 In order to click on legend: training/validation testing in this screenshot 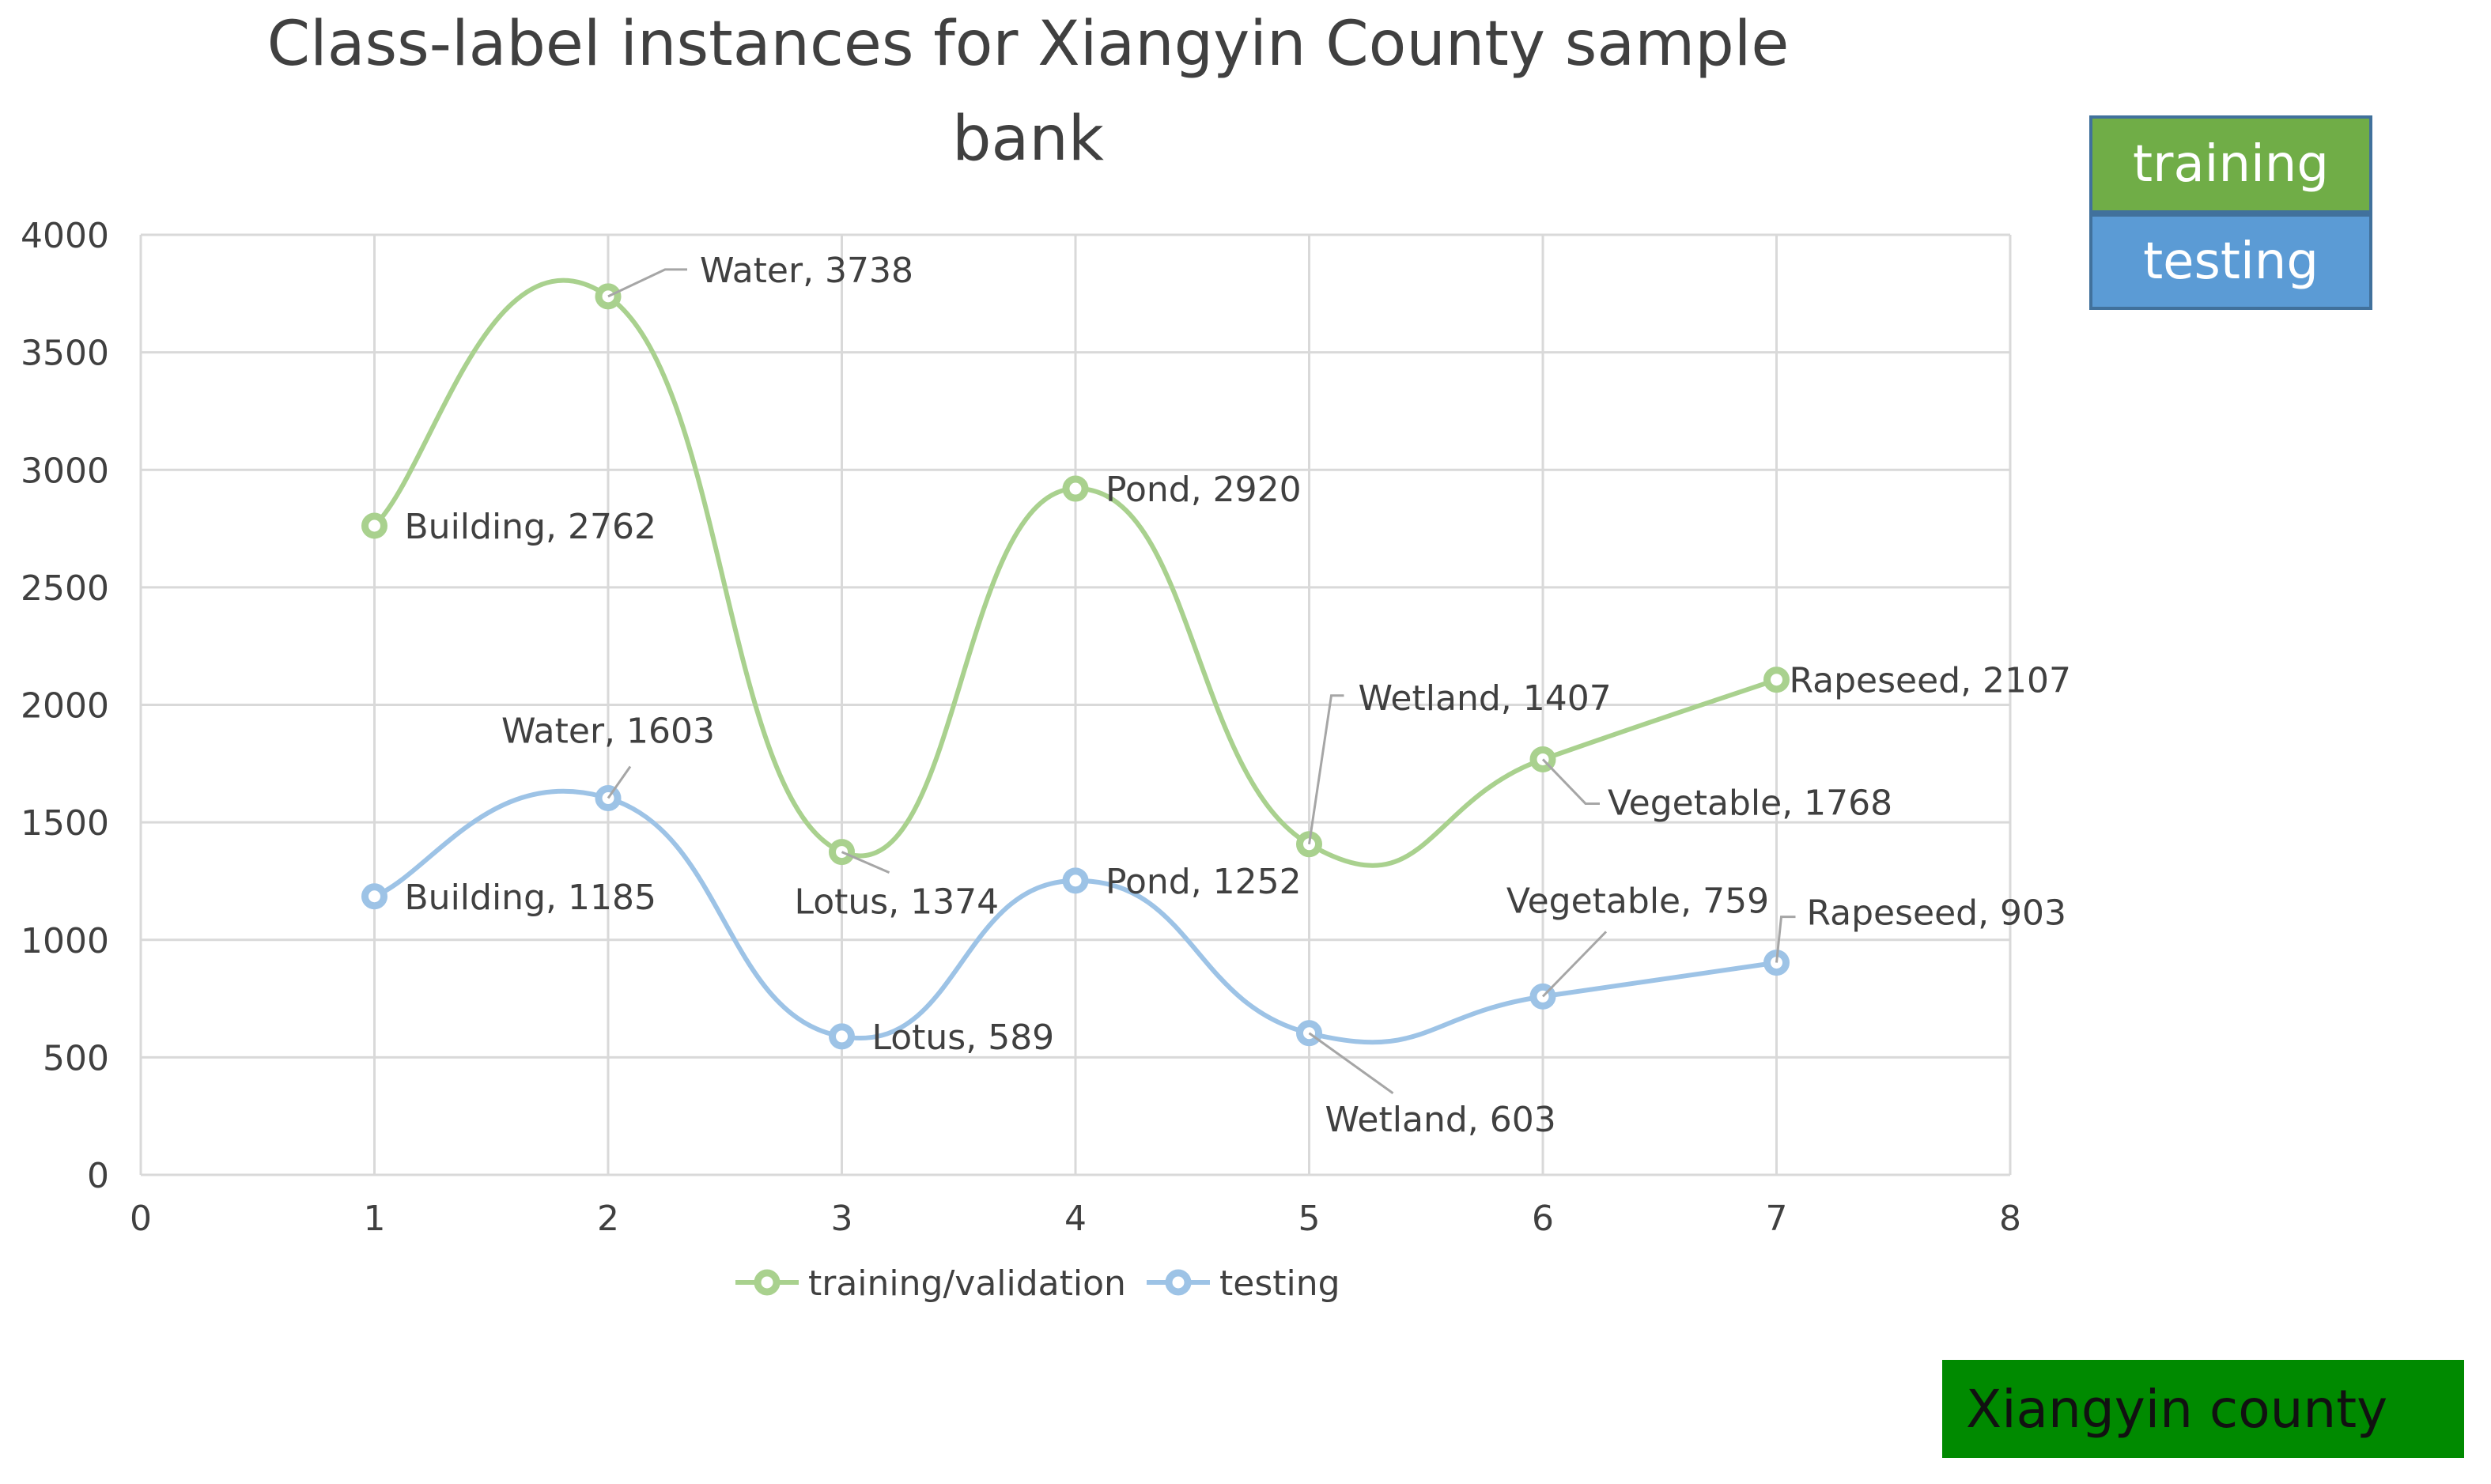, I will do `click(1037, 1283)`.